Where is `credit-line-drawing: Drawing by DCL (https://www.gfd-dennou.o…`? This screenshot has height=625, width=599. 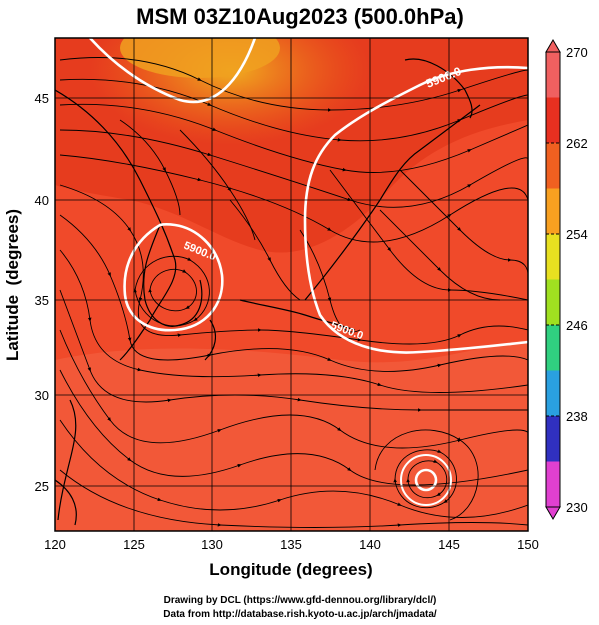 credit-line-drawing: Drawing by DCL (https://www.gfd-dennou.o… is located at coordinates (300, 600).